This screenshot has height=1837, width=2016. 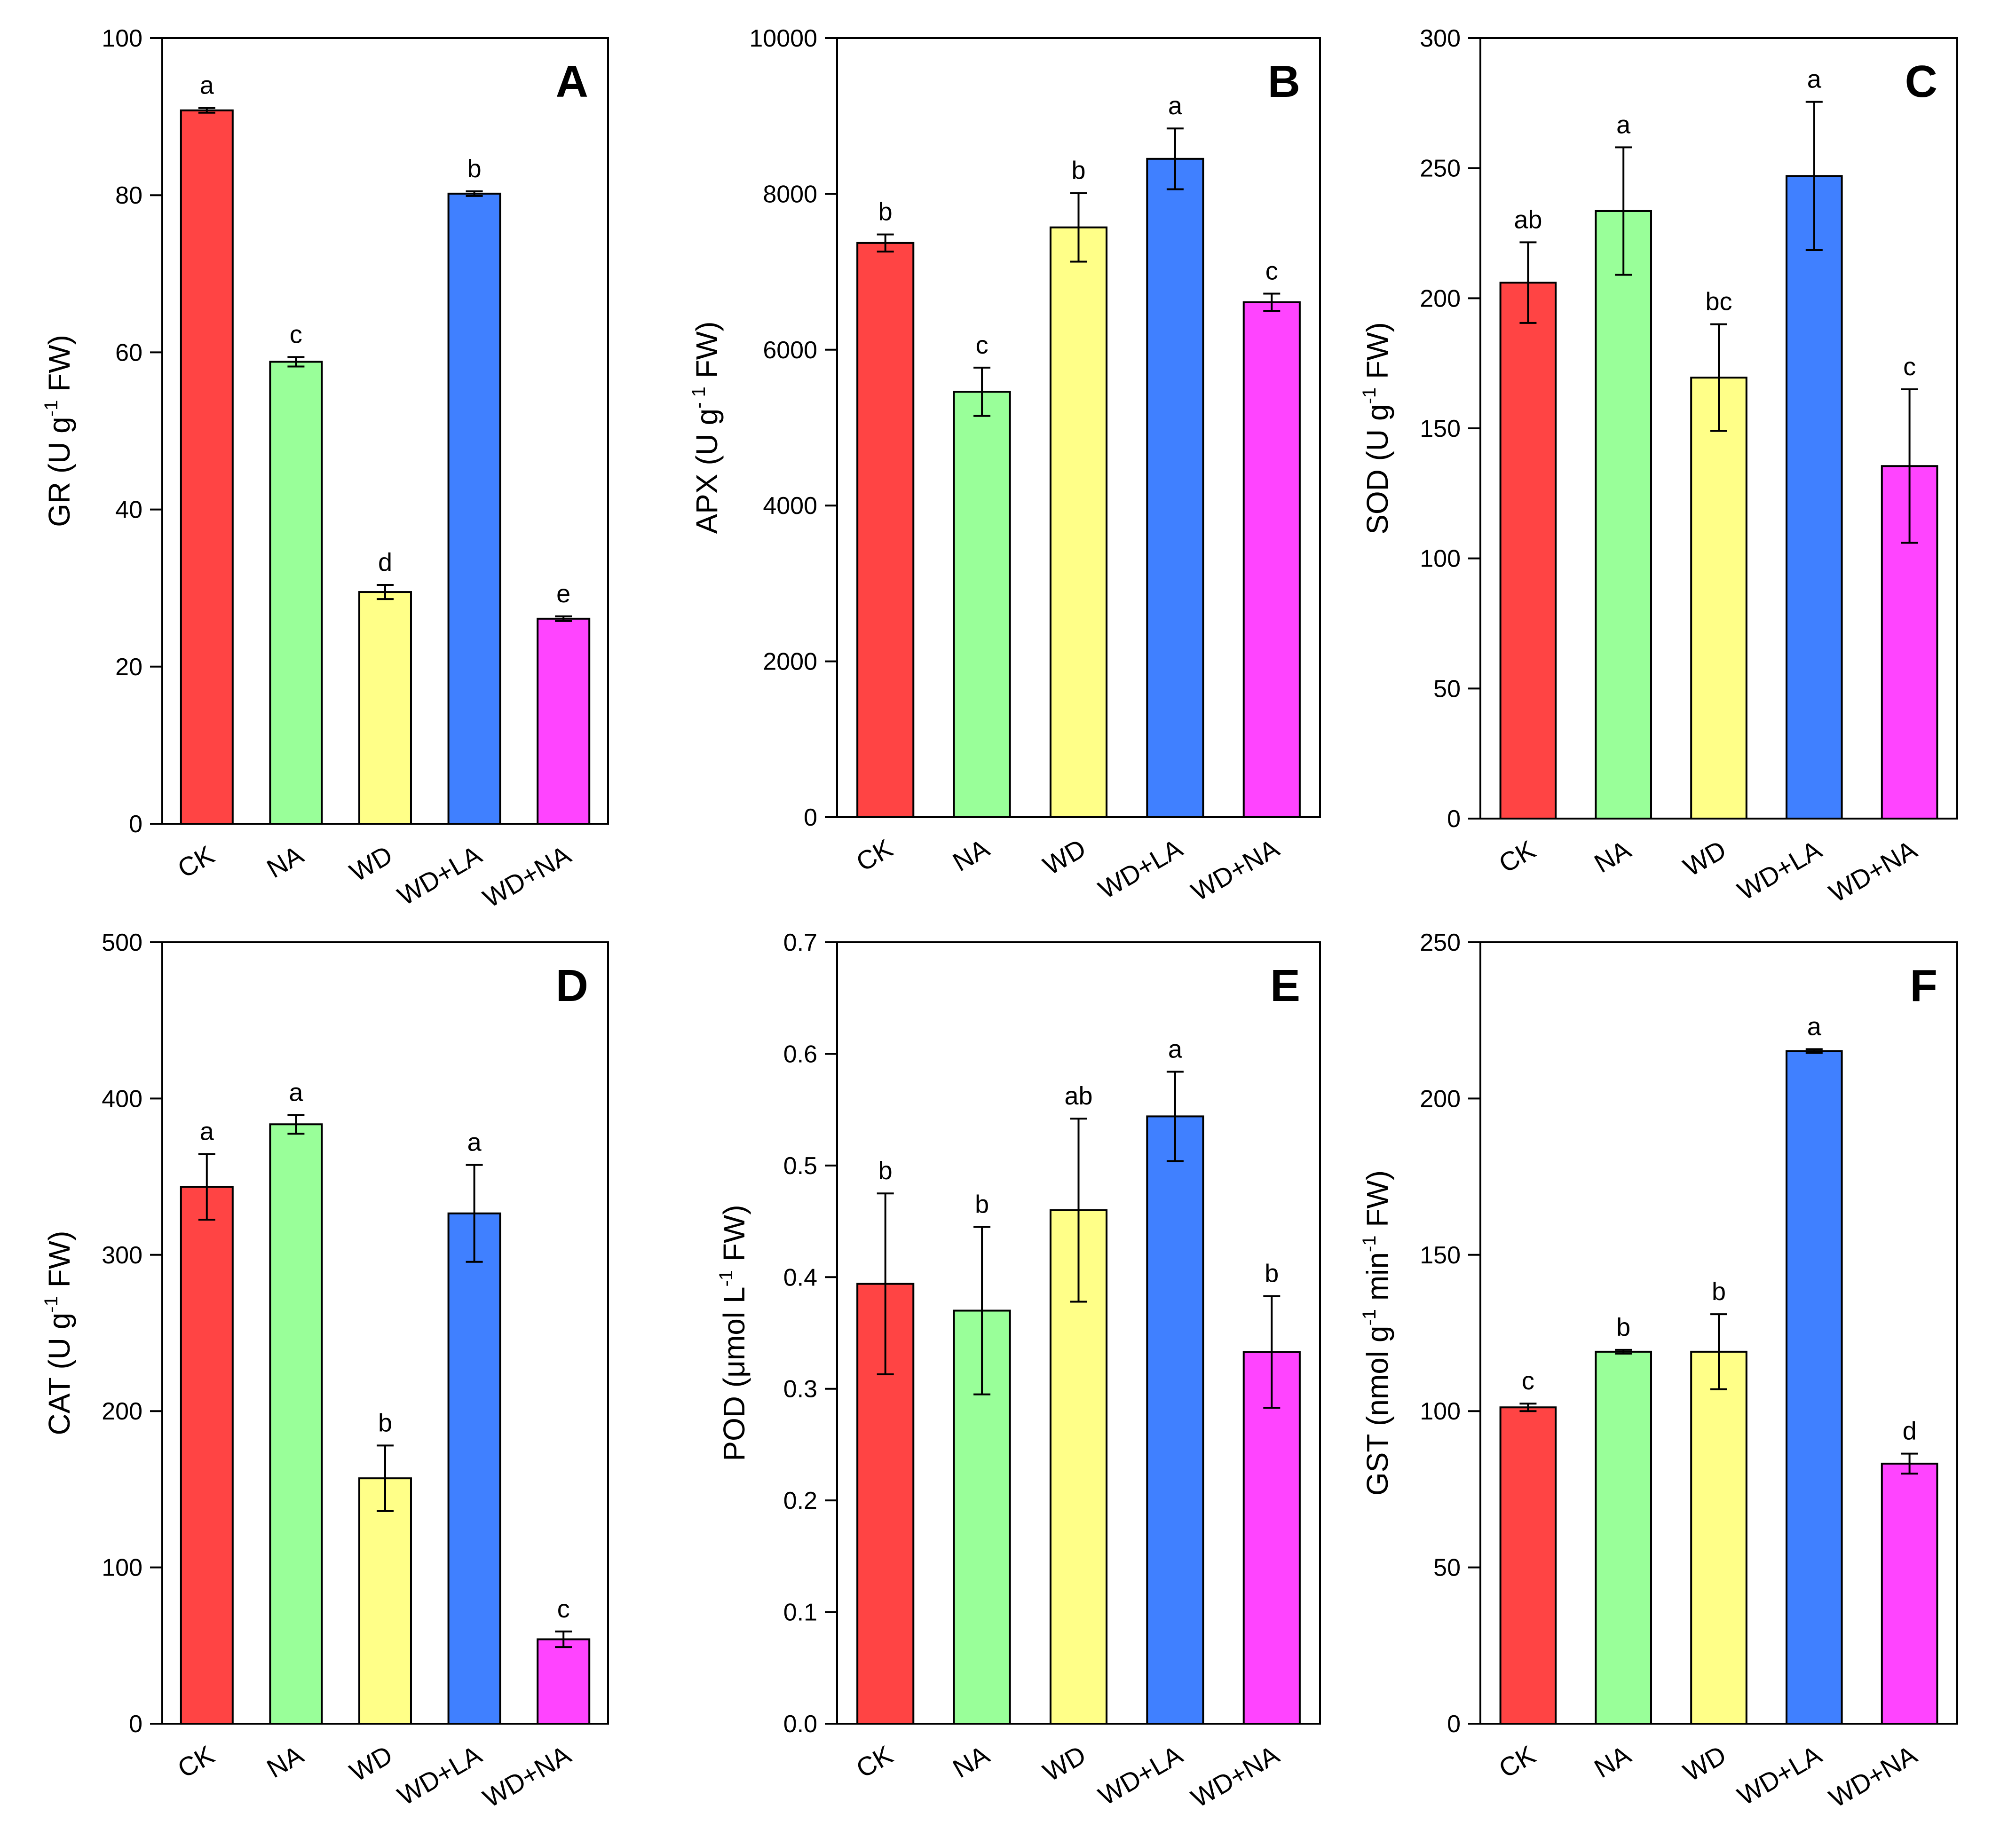 What do you see at coordinates (800, 1277) in the screenshot?
I see `y-tick-label: 0.4` at bounding box center [800, 1277].